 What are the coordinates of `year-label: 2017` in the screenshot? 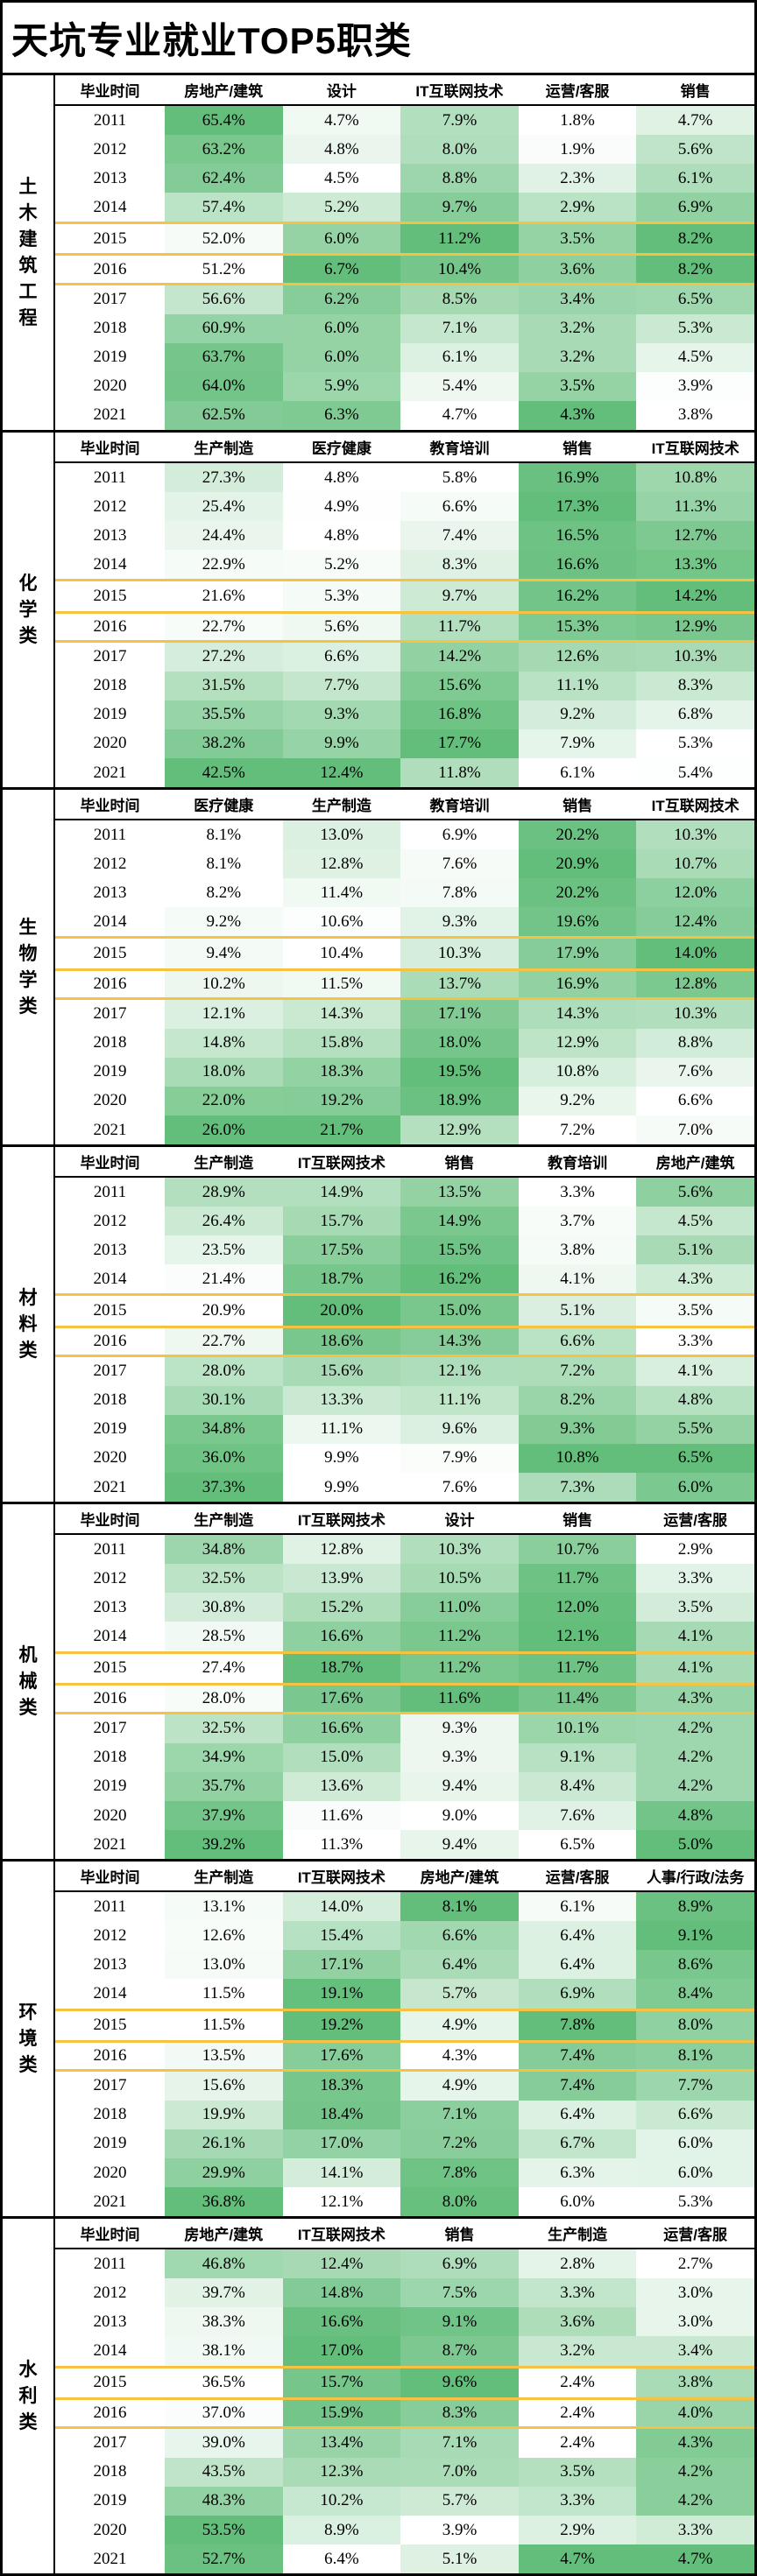 It's located at (110, 2086).